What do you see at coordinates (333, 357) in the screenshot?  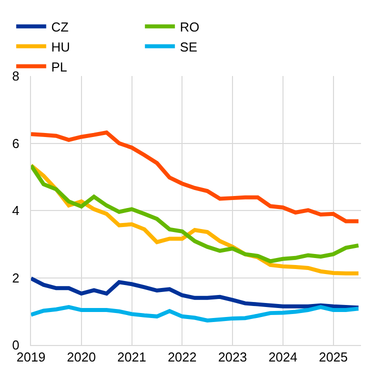 I see `x-tick-label: 2025` at bounding box center [333, 357].